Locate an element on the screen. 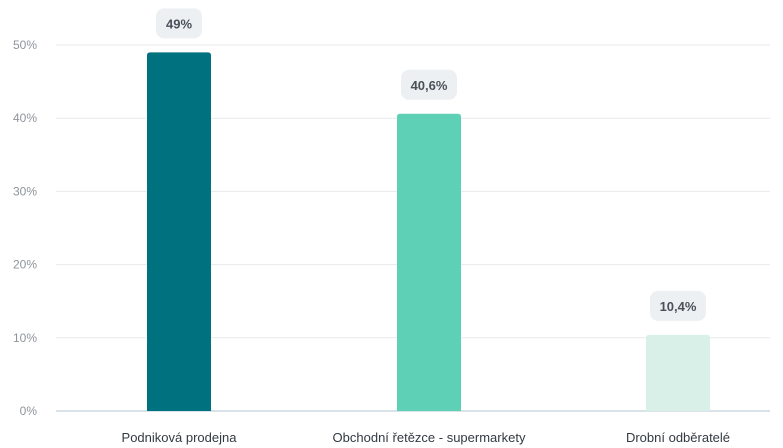  y-tick-label: 20% is located at coordinates (25, 265).